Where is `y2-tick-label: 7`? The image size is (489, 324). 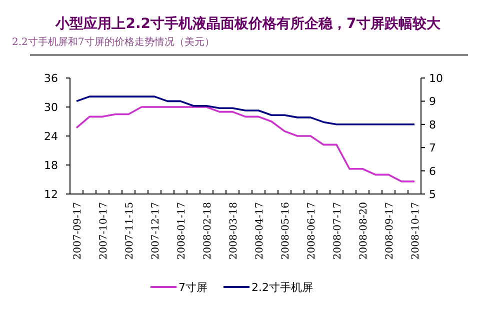
y2-tick-label: 7 is located at coordinates (432, 148).